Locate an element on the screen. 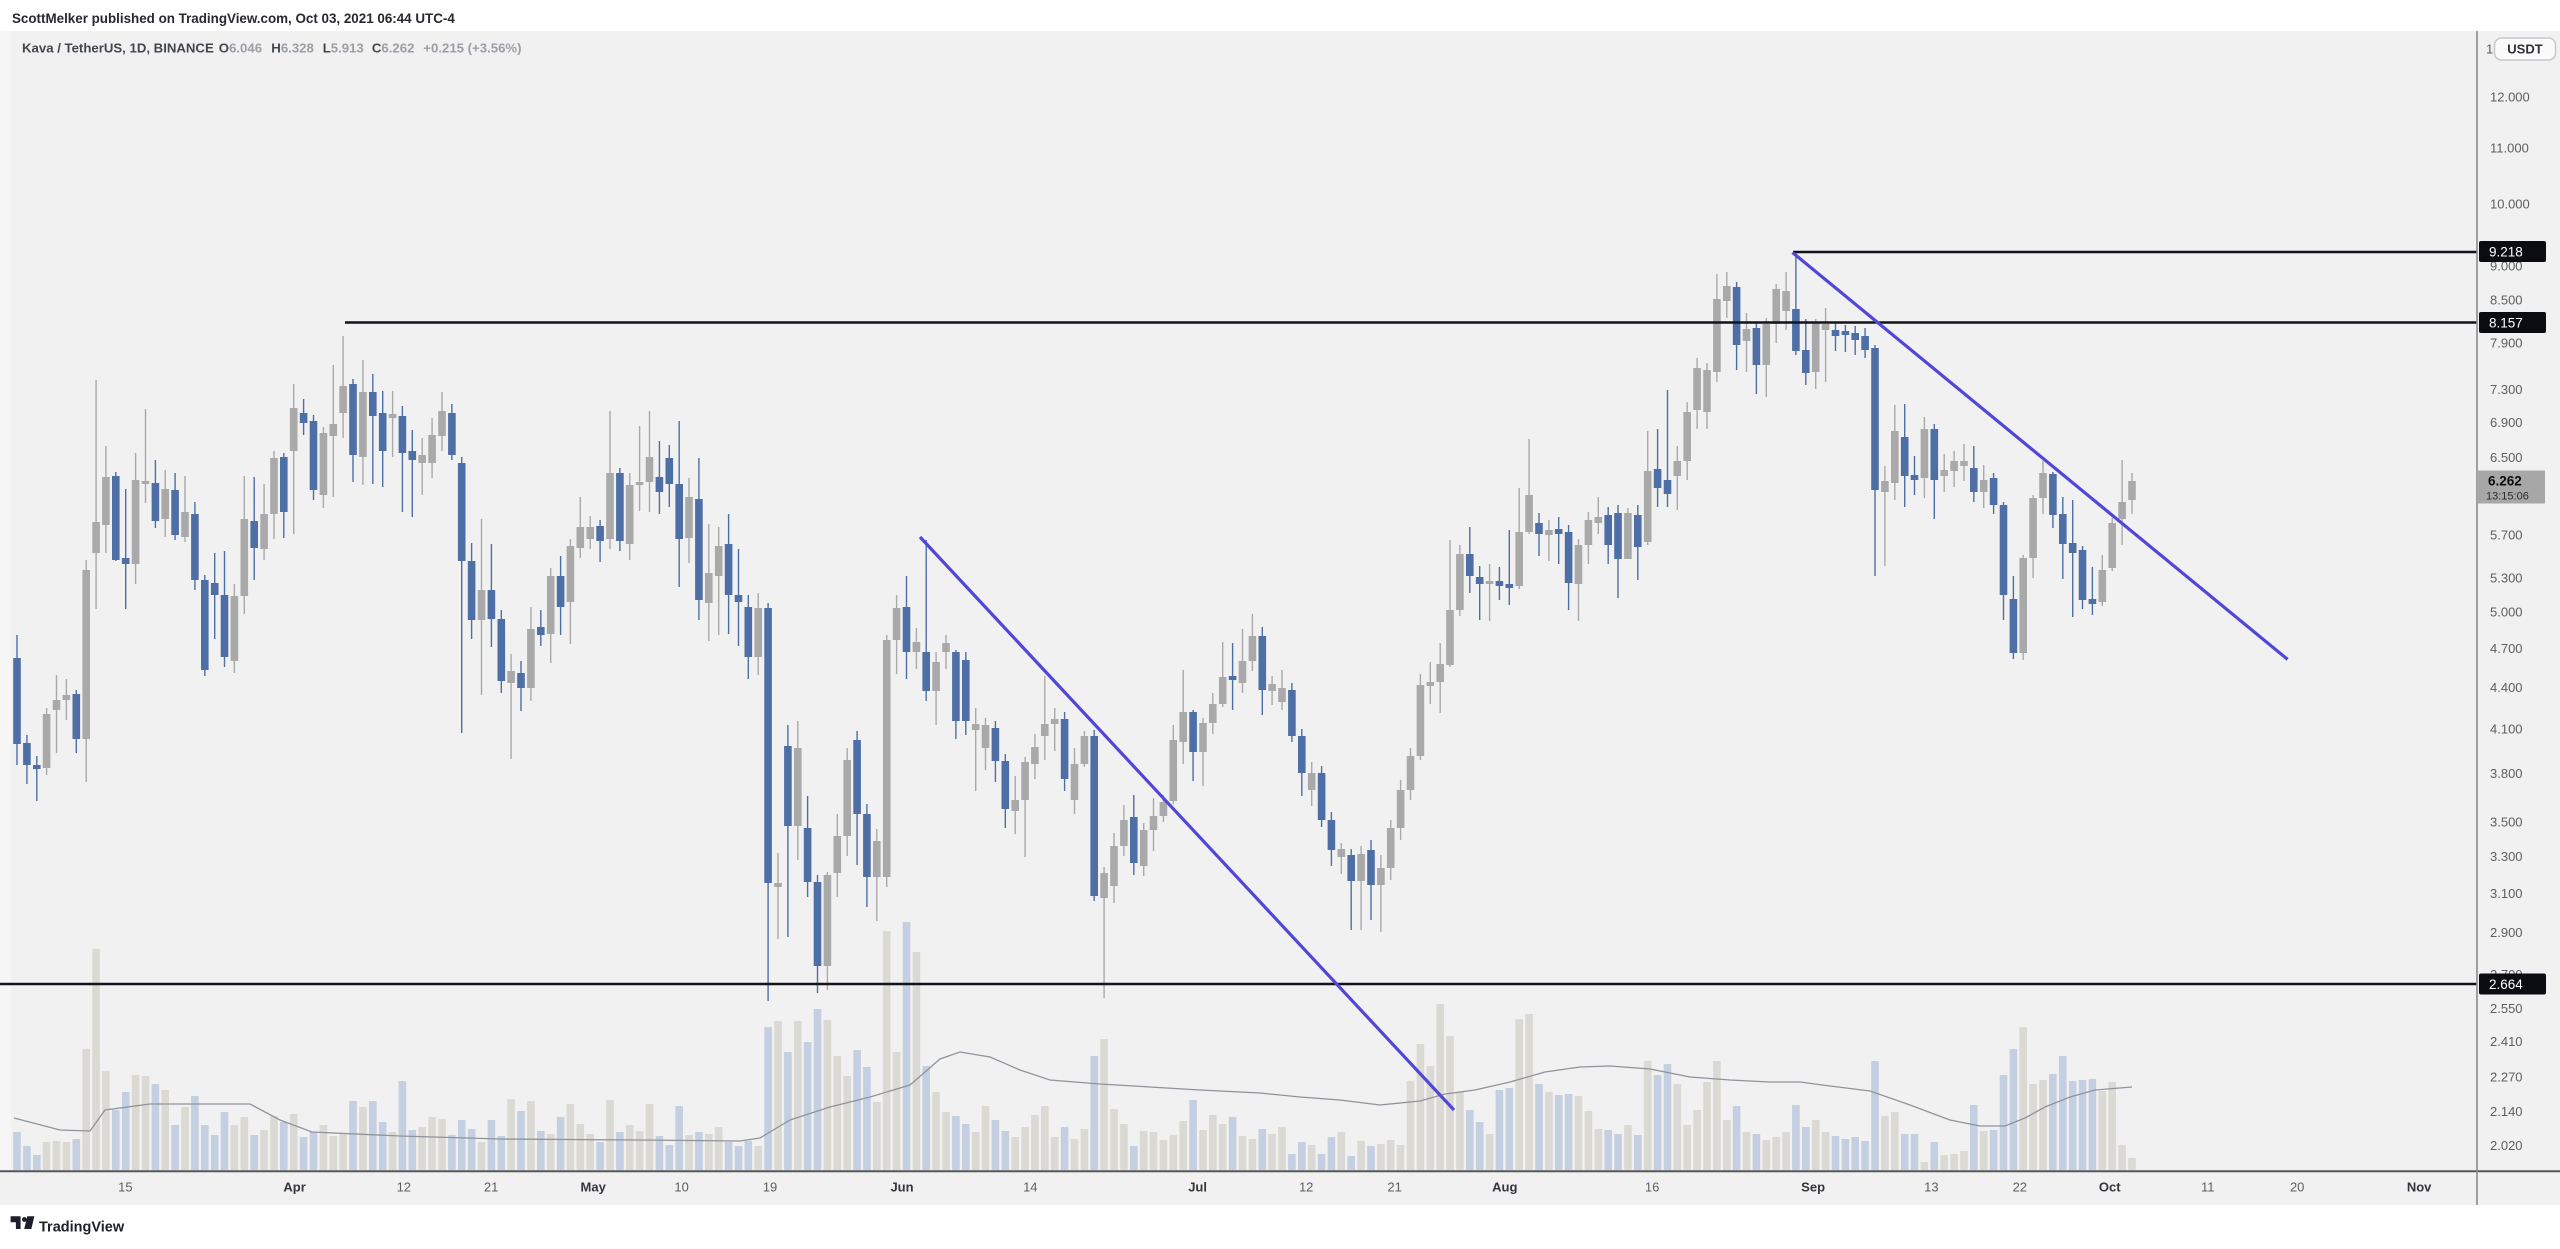 The width and height of the screenshot is (2560, 1249). svg-text: 13 is located at coordinates (1931, 1187).